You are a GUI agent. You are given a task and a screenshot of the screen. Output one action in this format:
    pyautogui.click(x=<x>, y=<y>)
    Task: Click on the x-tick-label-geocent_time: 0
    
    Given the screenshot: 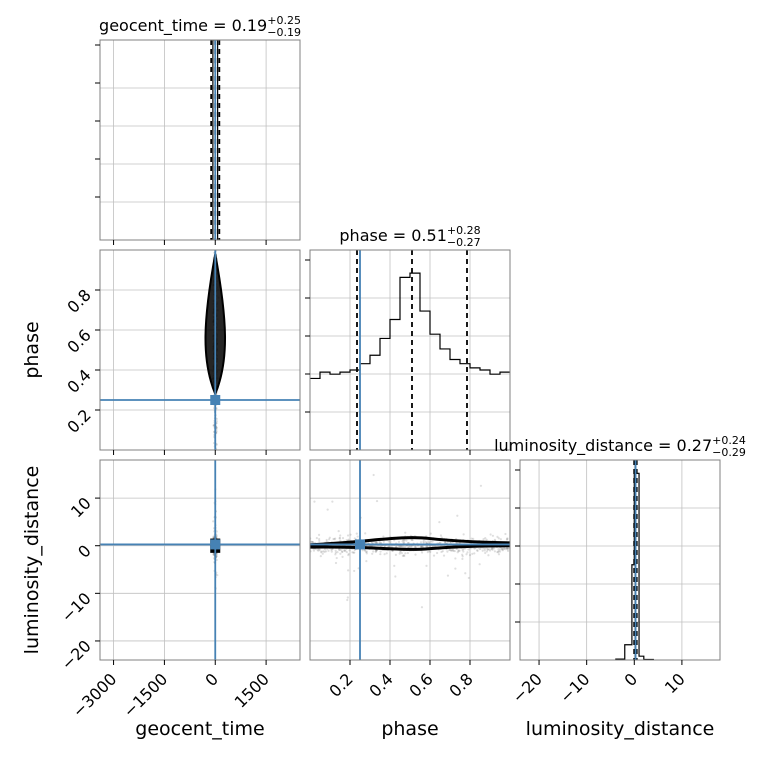 What is the action you would take?
    pyautogui.click(x=211, y=679)
    